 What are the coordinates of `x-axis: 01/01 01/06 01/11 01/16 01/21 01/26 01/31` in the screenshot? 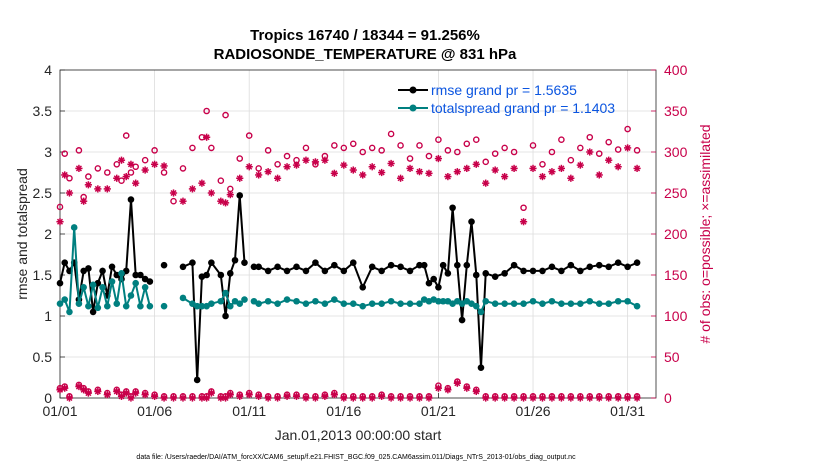 It's located at (343, 406).